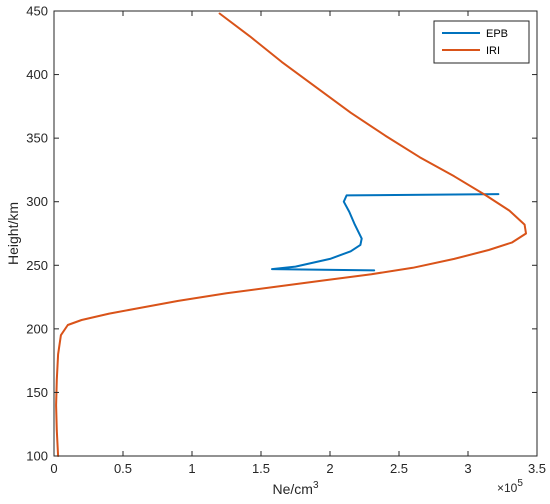 The width and height of the screenshot is (550, 504). What do you see at coordinates (537, 468) in the screenshot?
I see `x-tick-label: 3.5` at bounding box center [537, 468].